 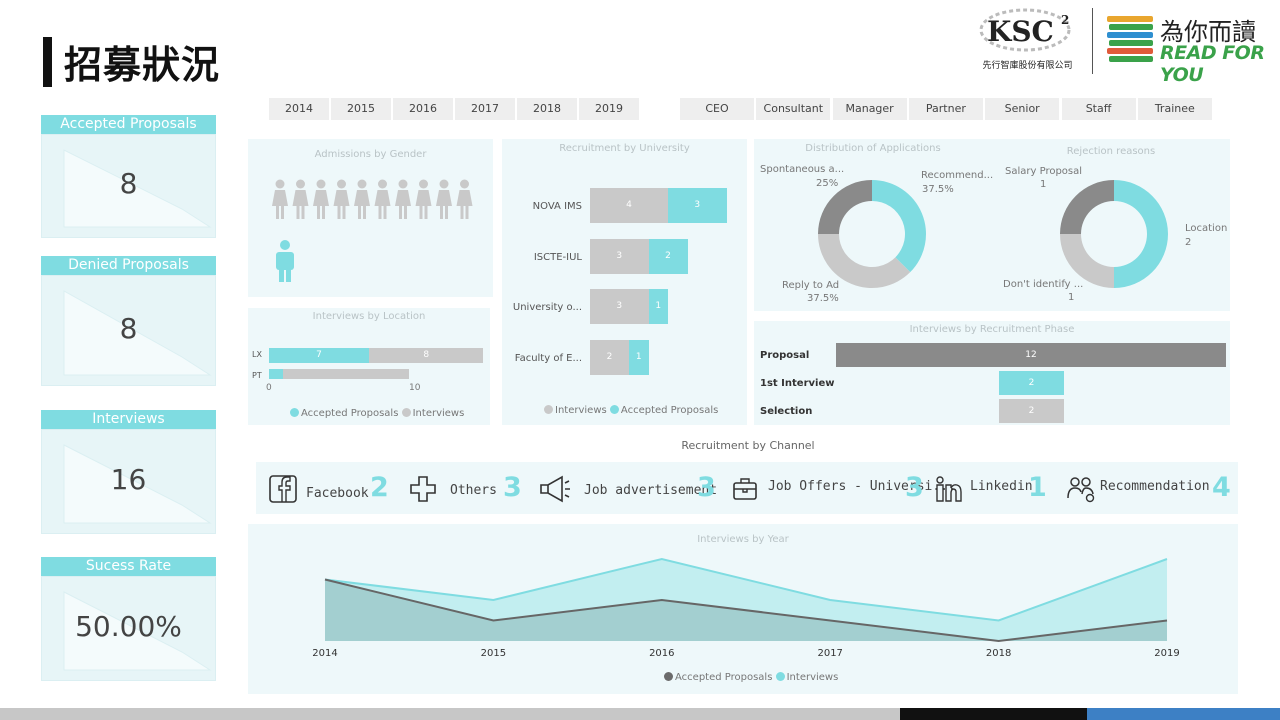 I want to click on man-icon, so click(x=285, y=261).